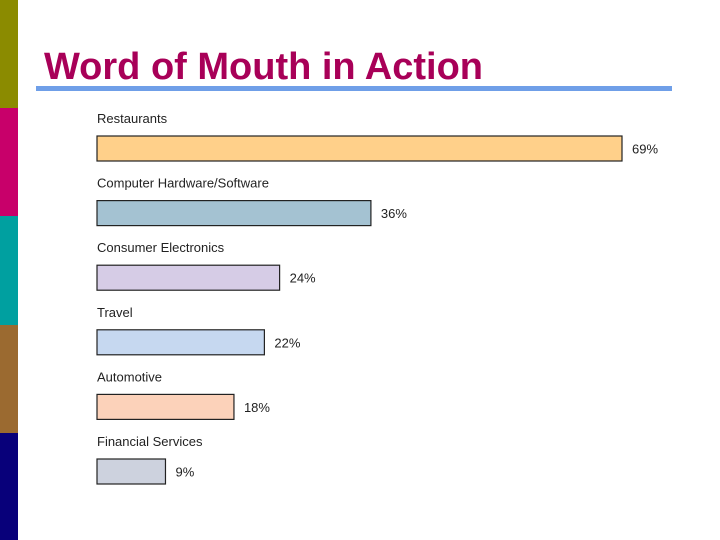 This screenshot has height=540, width=720. Describe the element at coordinates (264, 67) in the screenshot. I see `slide-title: Word of Mouth in Action` at that location.